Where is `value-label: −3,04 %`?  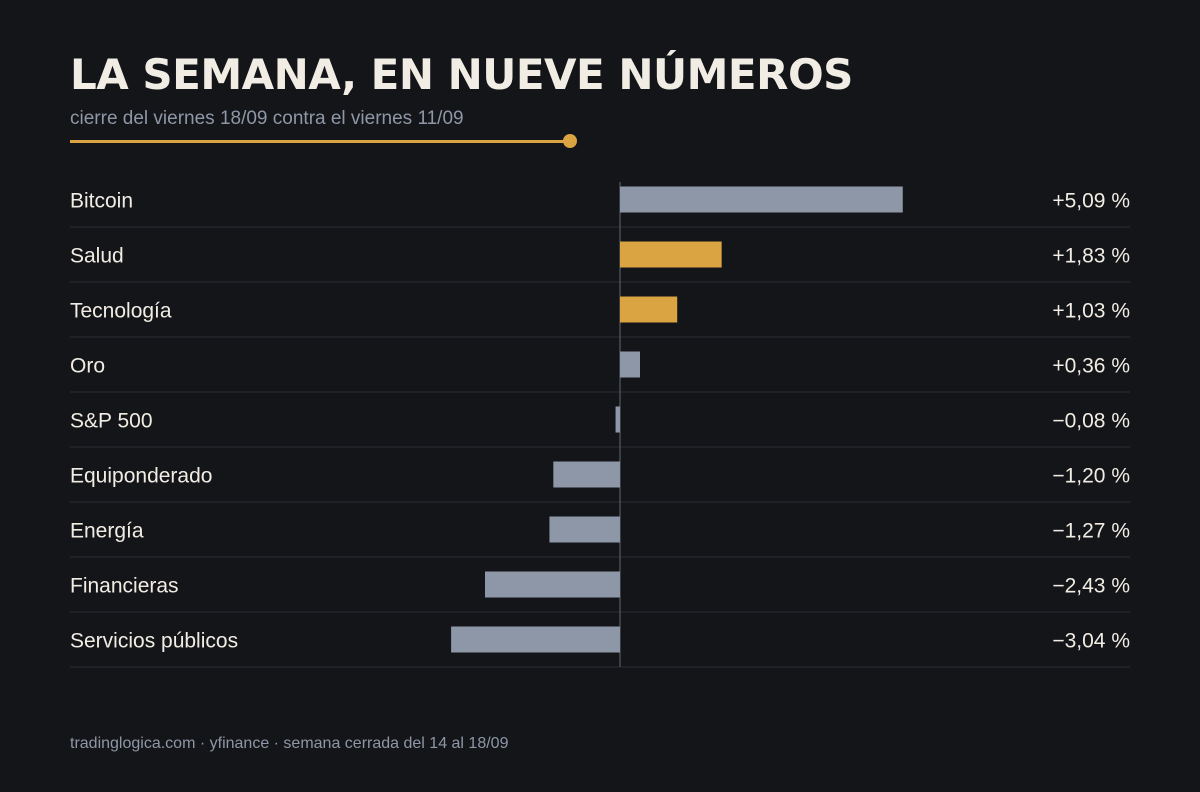
value-label: −3,04 % is located at coordinates (1091, 641).